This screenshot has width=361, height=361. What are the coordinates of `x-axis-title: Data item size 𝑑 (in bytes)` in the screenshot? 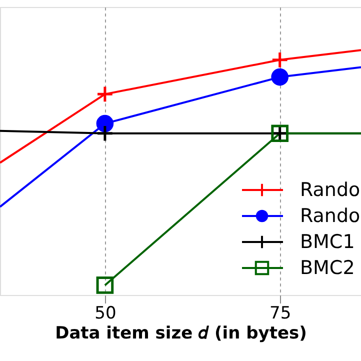 It's located at (181, 334).